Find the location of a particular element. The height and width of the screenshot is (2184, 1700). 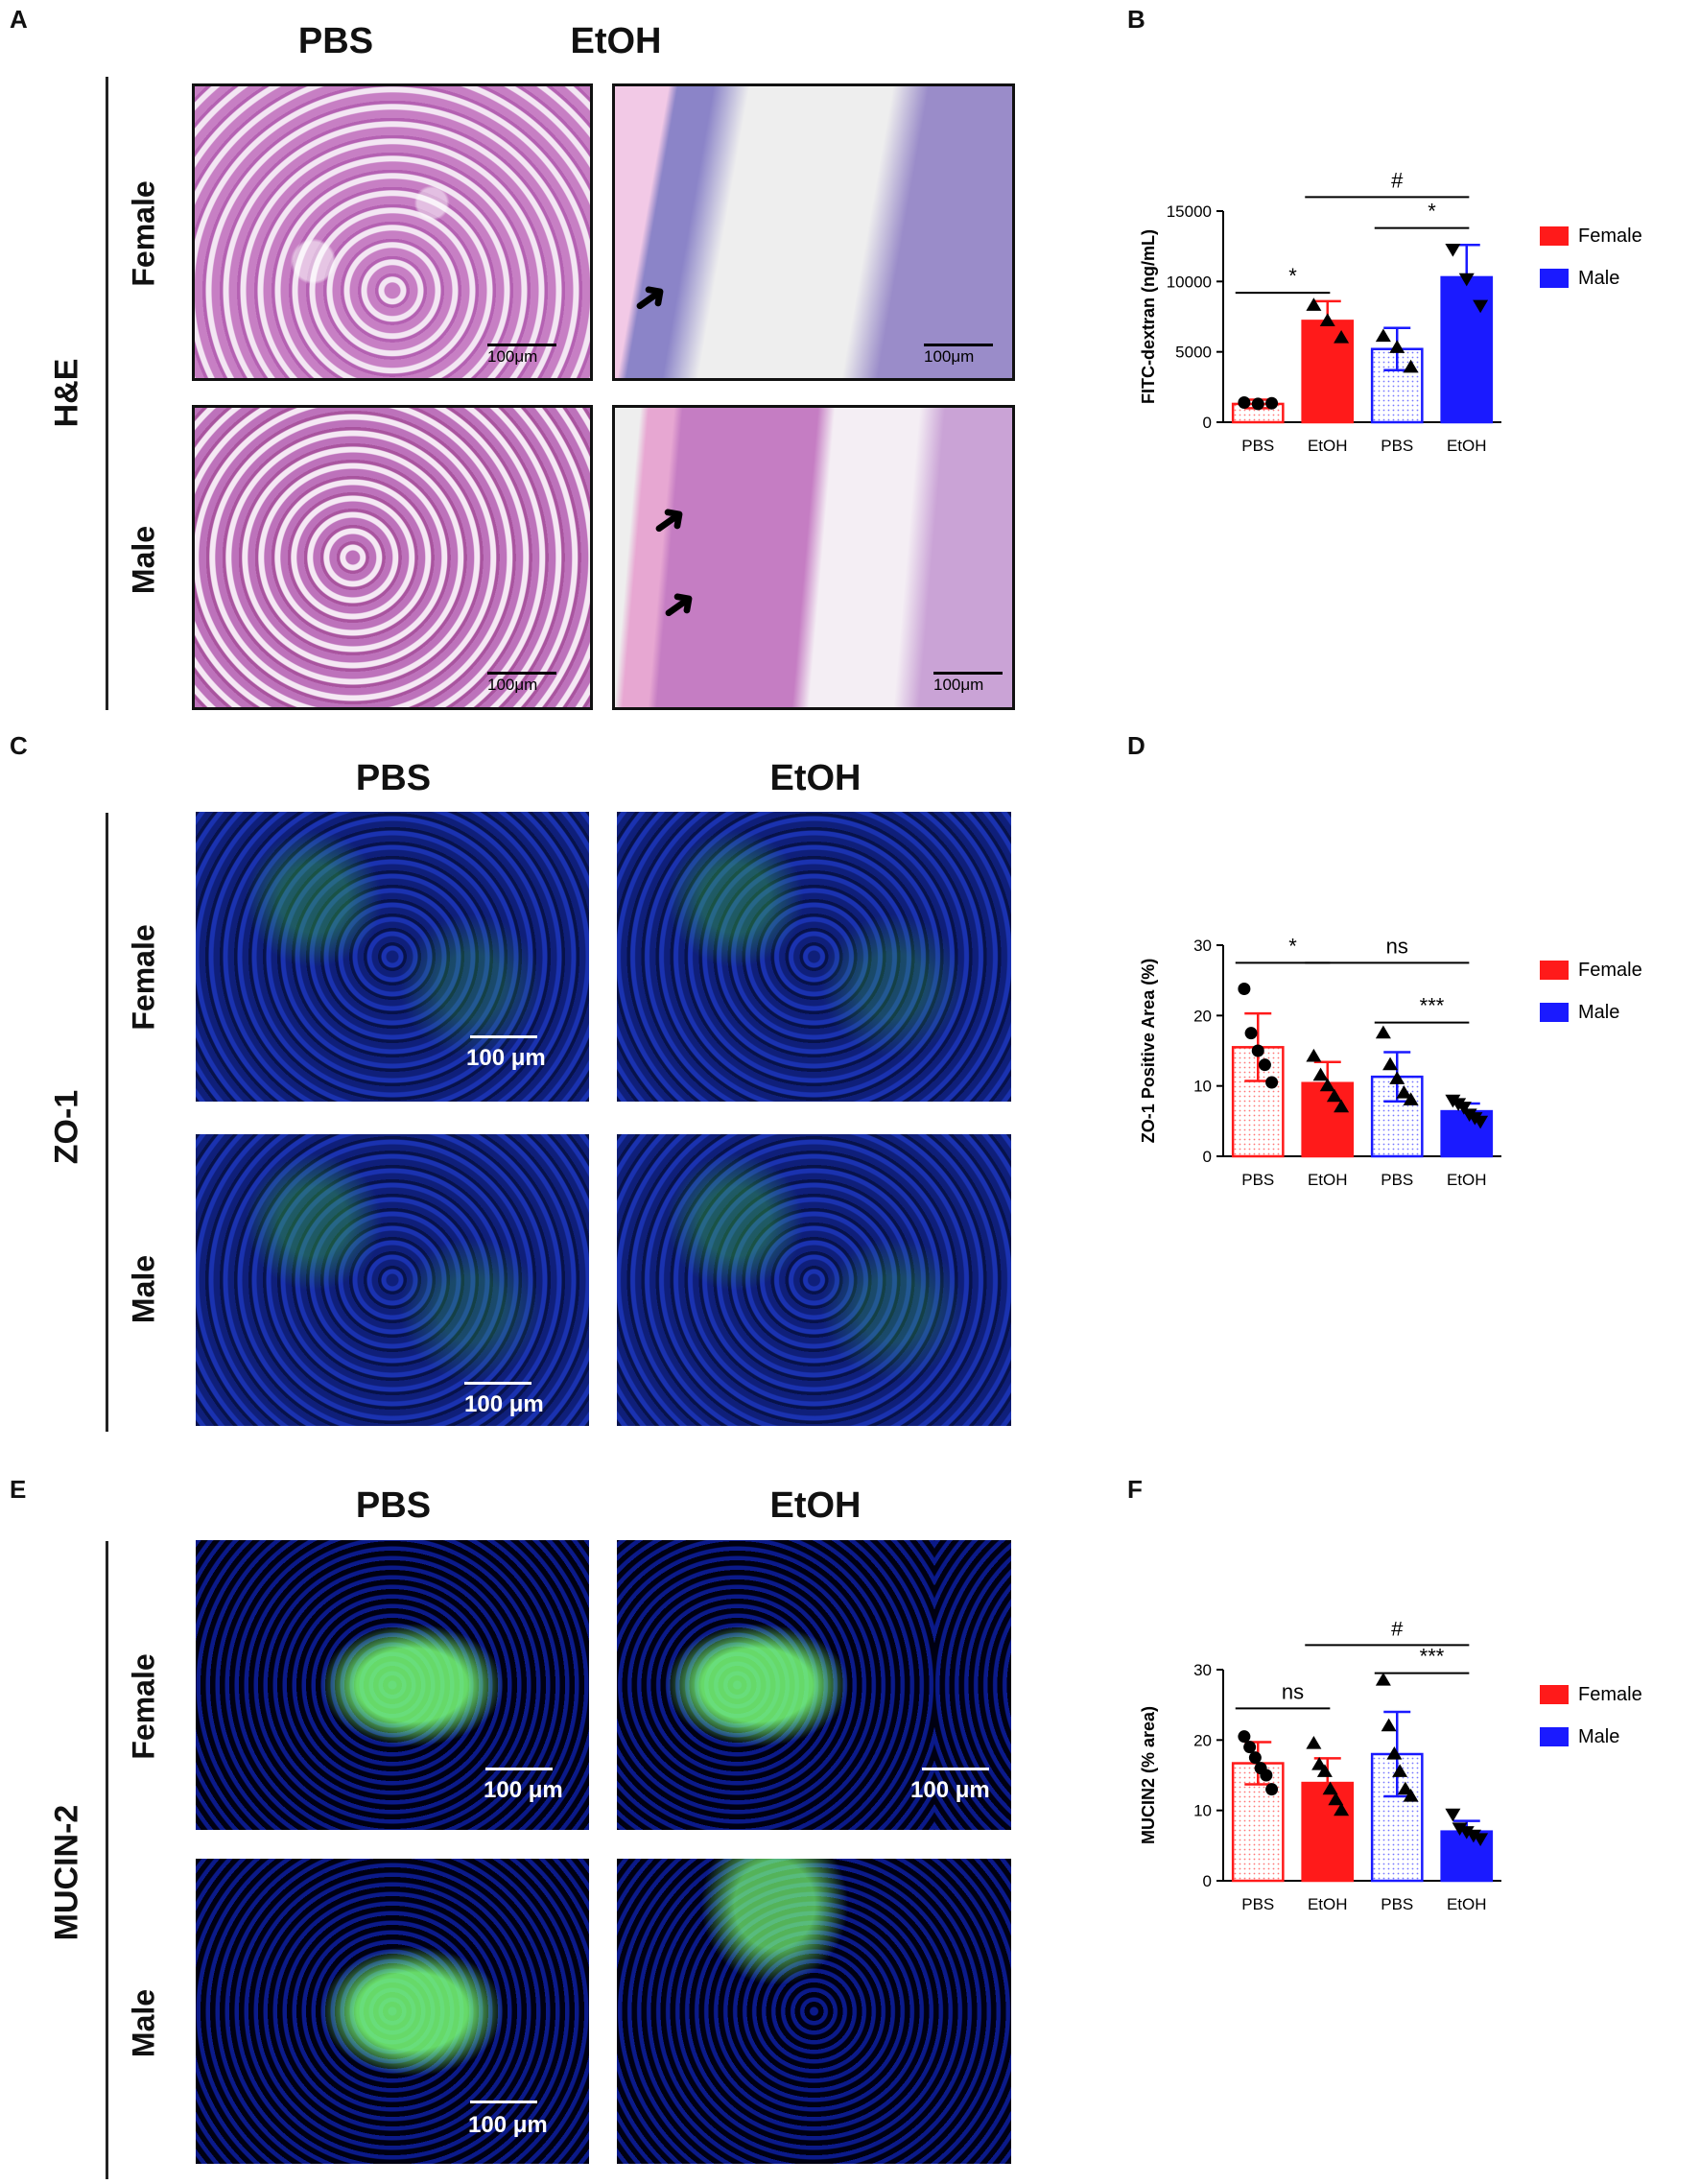

micrograph-mucin-male-etoh is located at coordinates (814, 2012).